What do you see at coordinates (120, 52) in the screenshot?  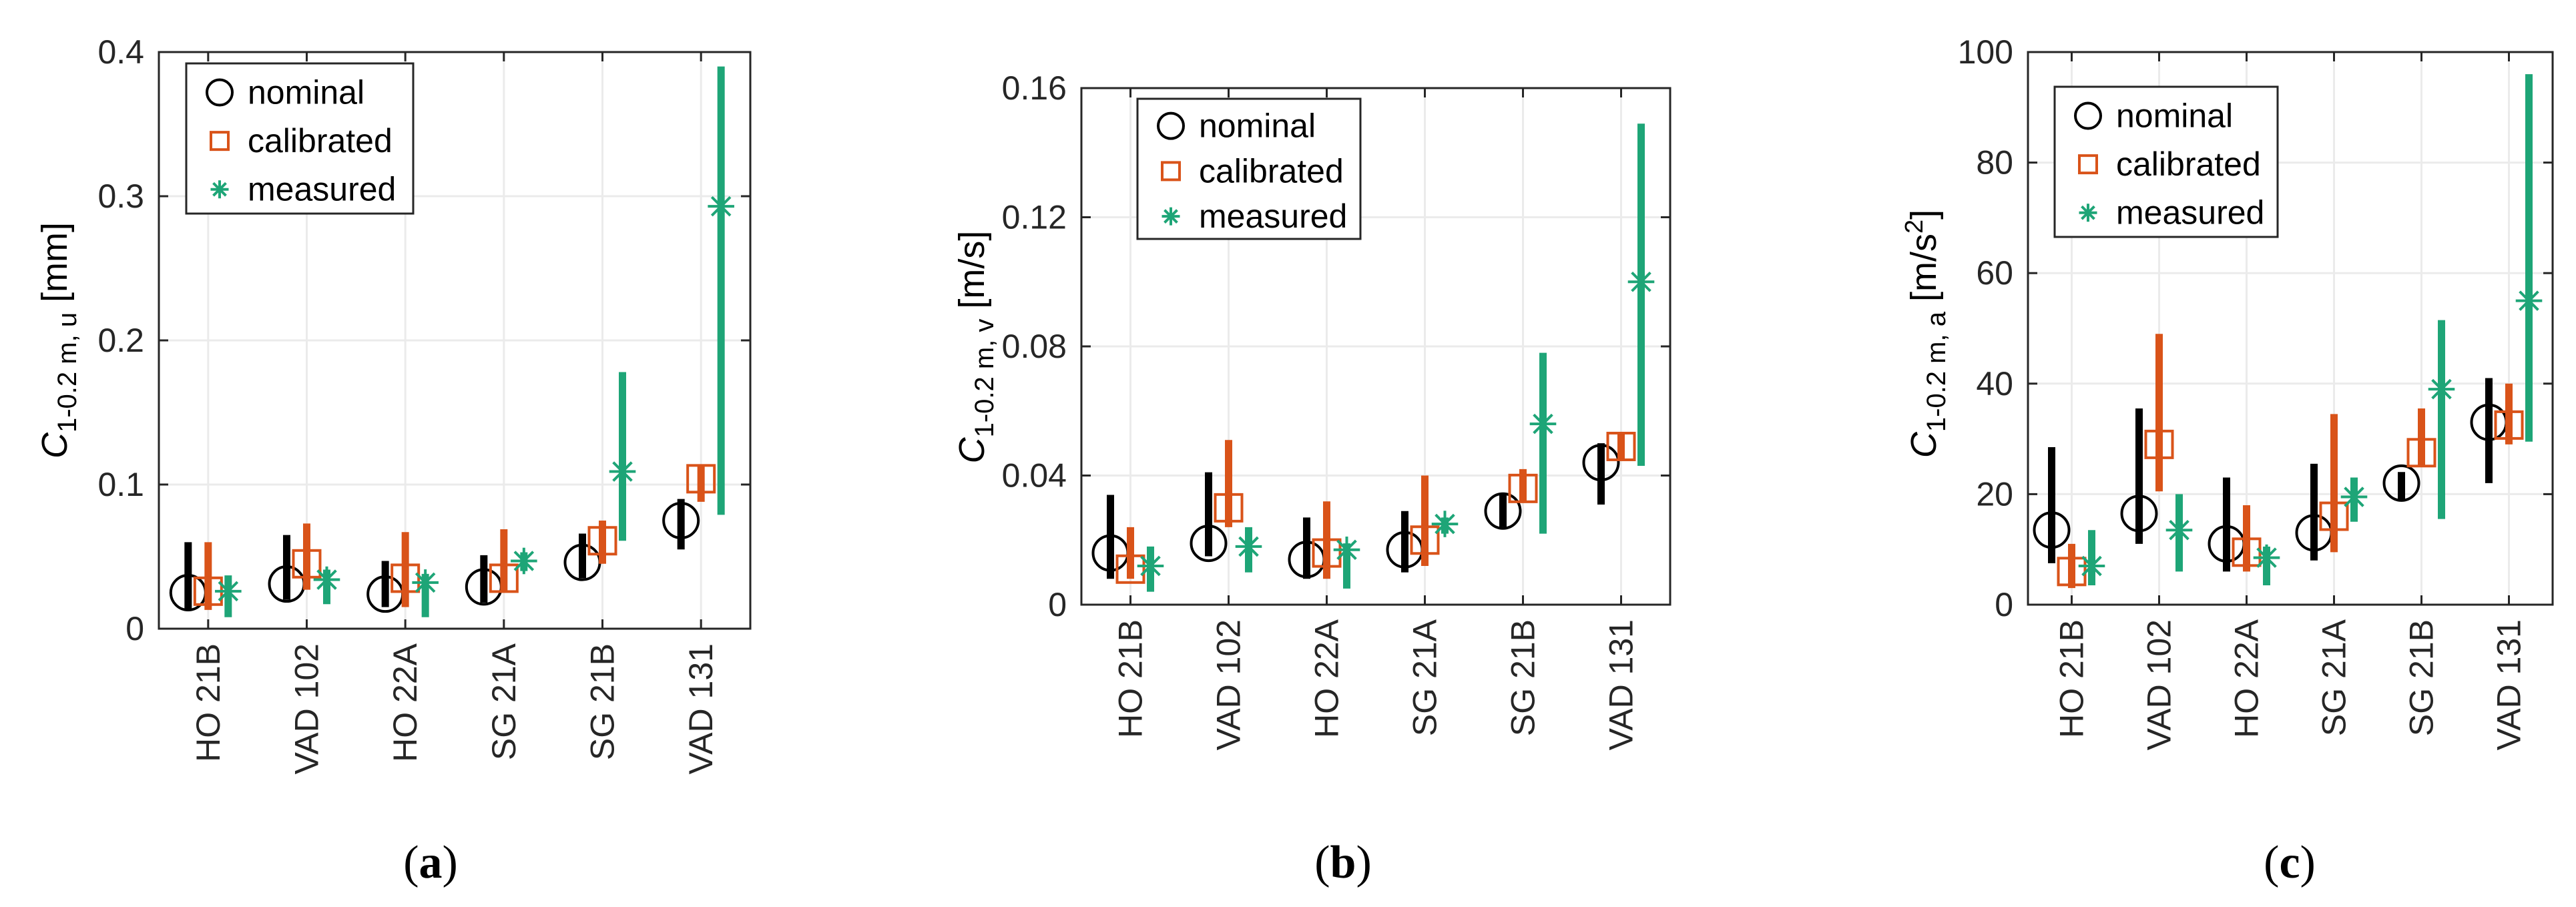 I see `y-tick-label: 0.4` at bounding box center [120, 52].